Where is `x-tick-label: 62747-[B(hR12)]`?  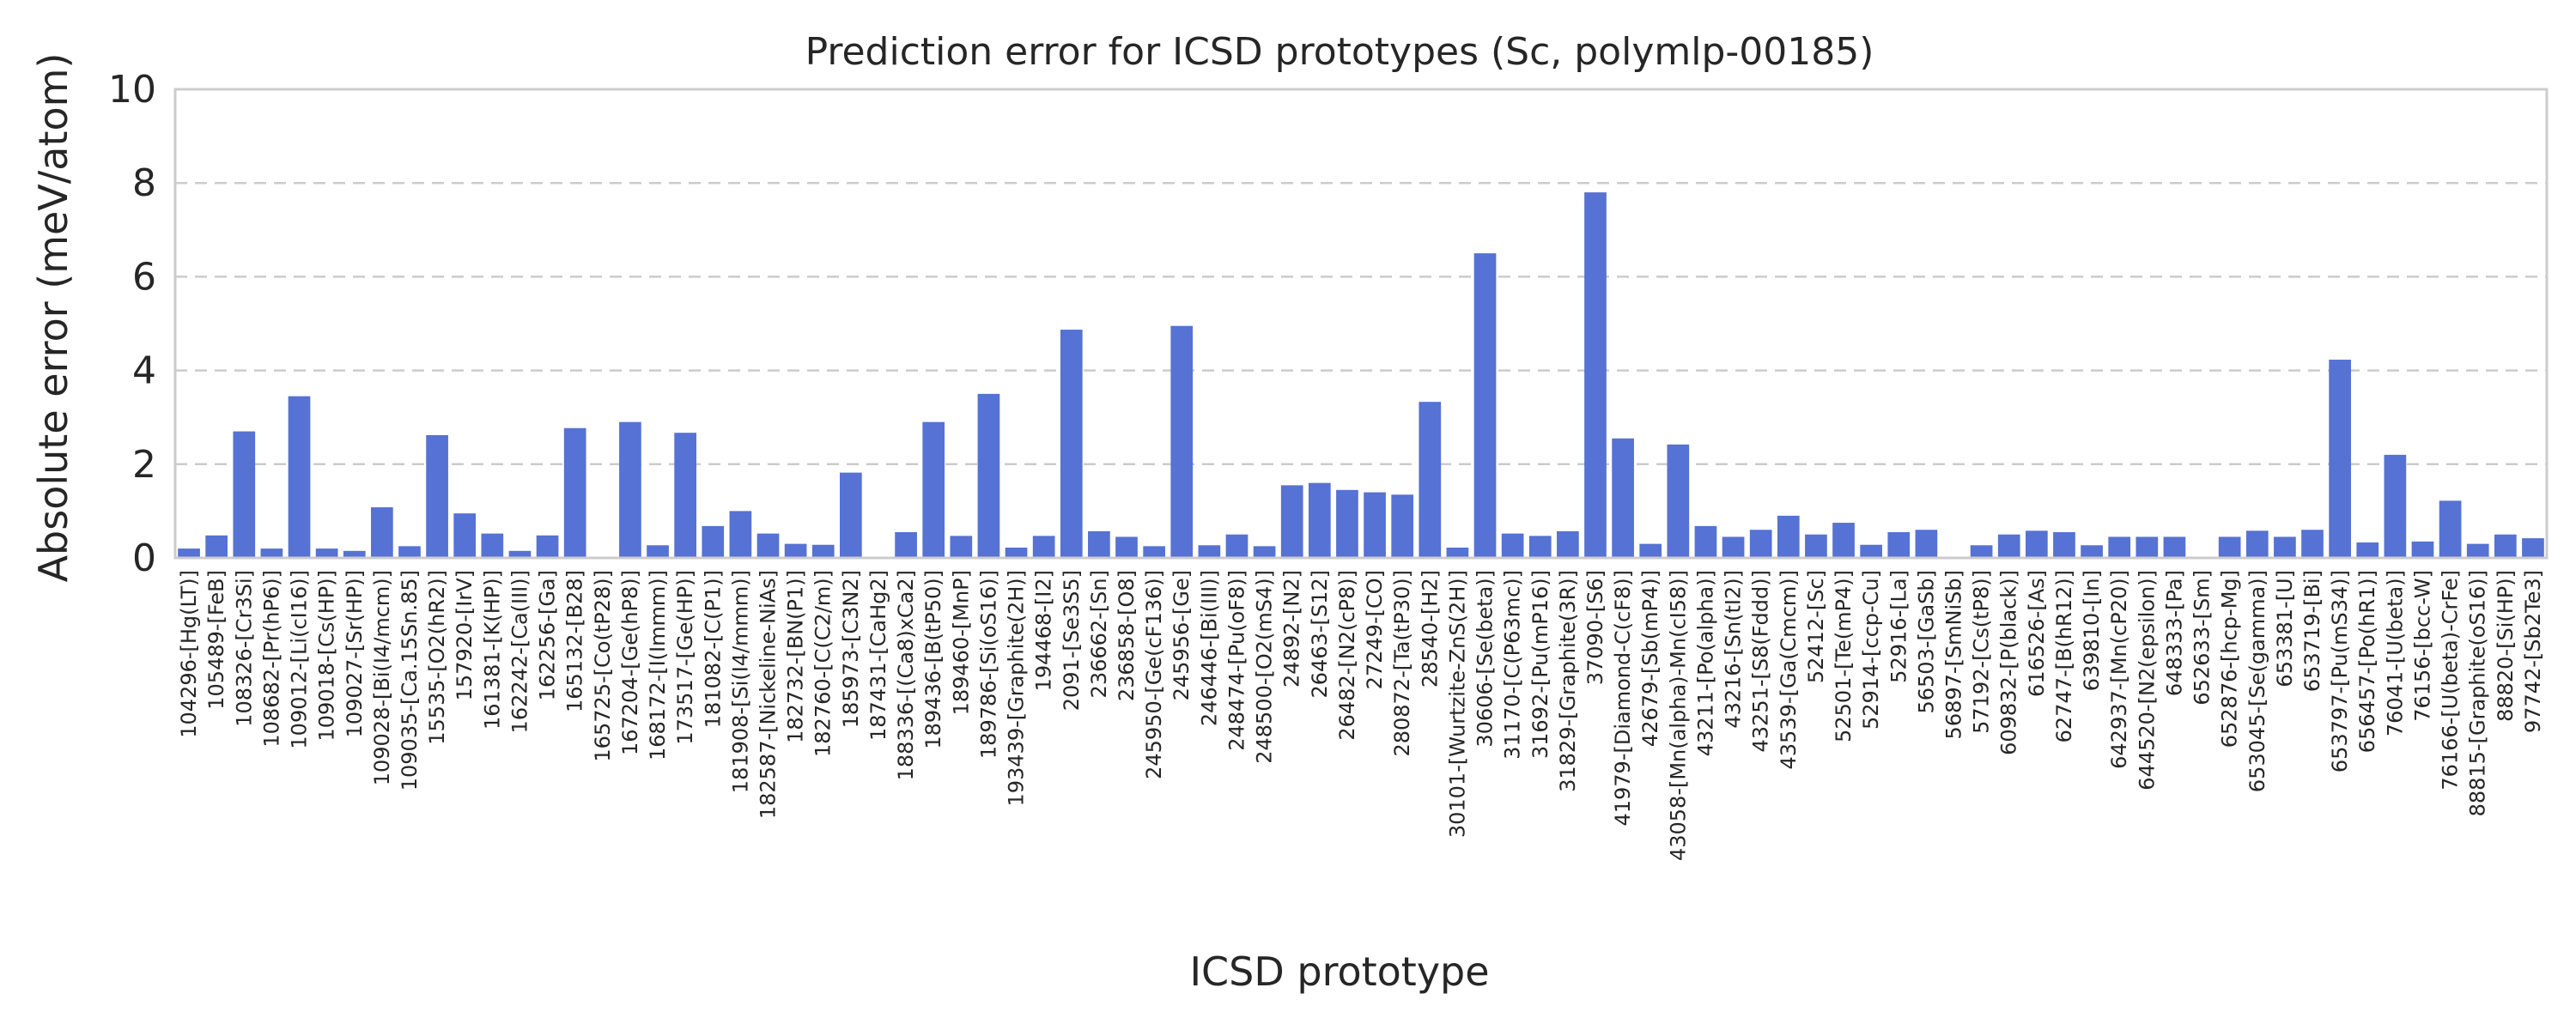 x-tick-label: 62747-[B(hR12)] is located at coordinates (2064, 656).